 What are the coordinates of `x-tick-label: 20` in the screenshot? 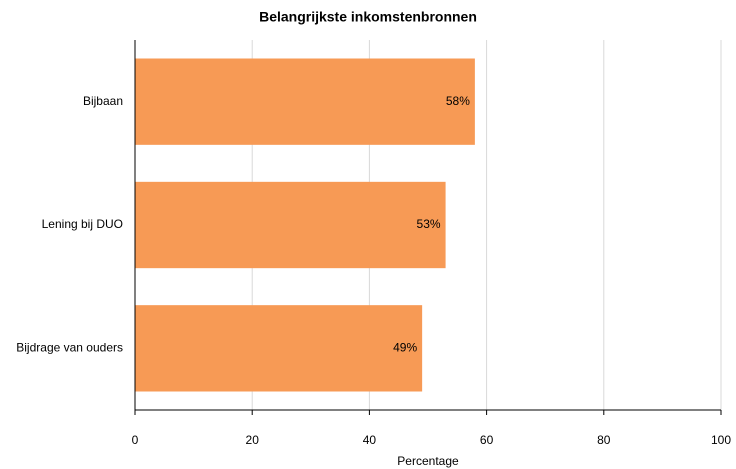 It's located at (253, 440).